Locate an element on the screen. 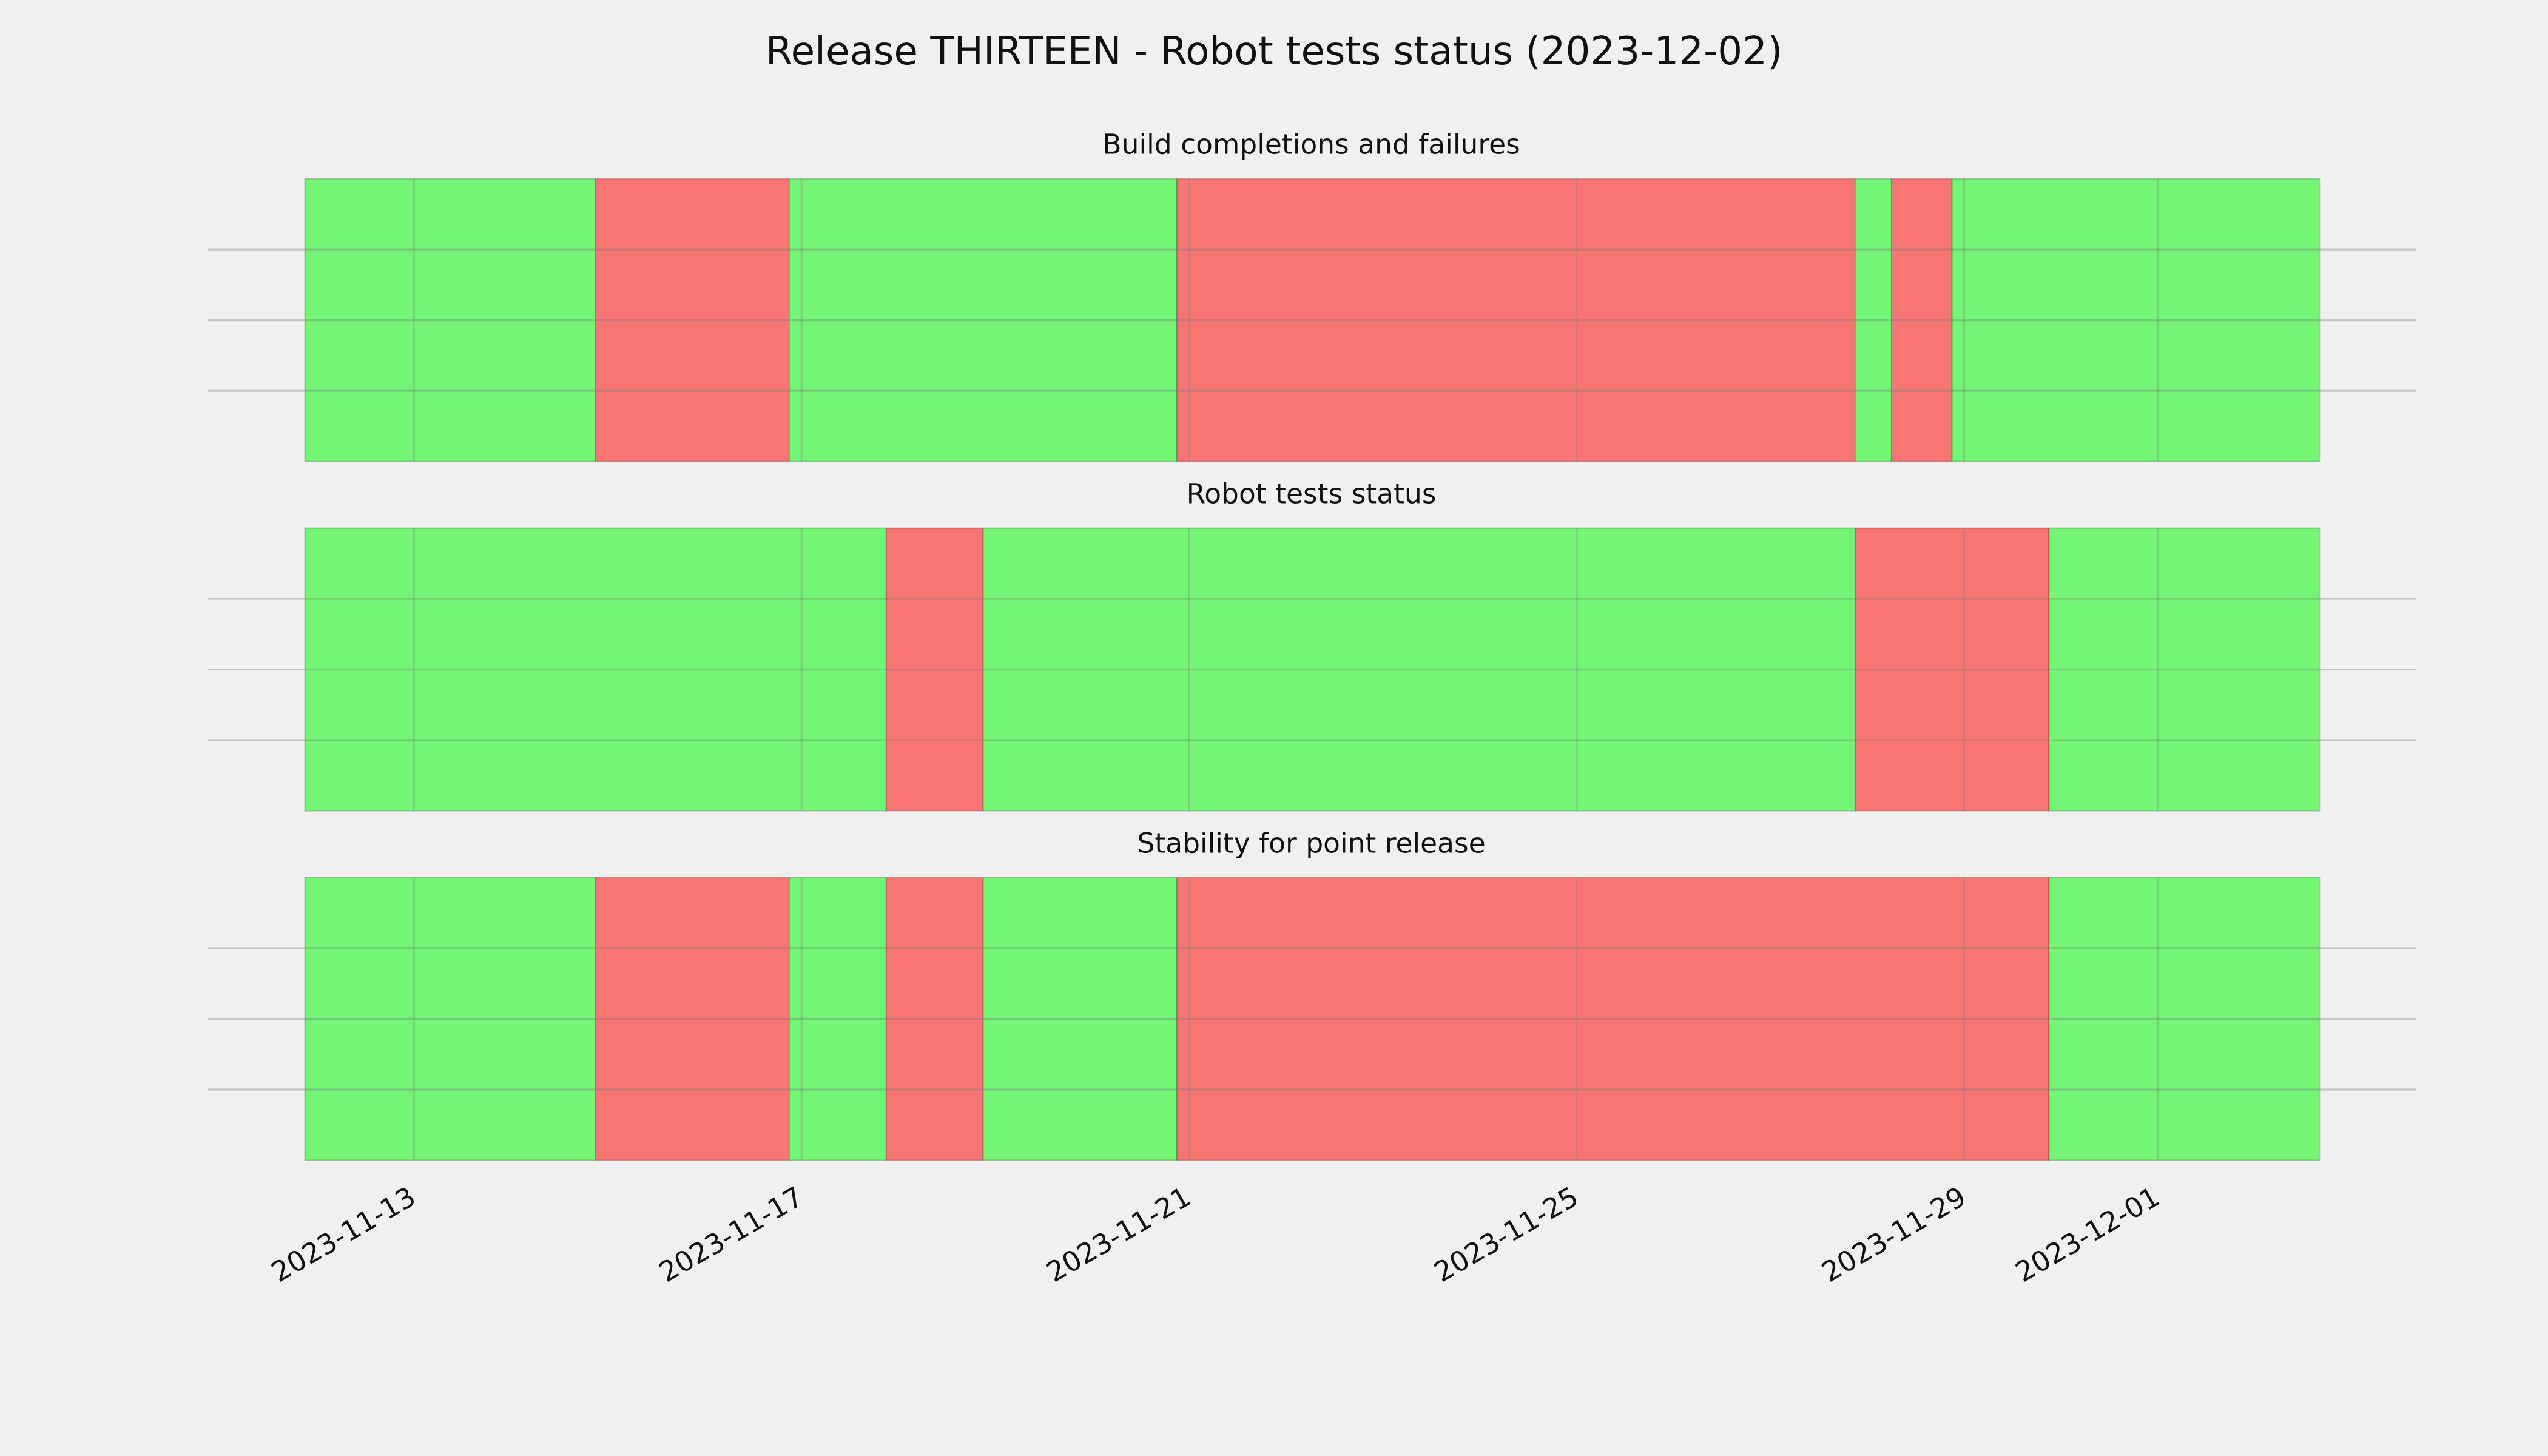  subplot-title: Stability for point release is located at coordinates (1311, 843).